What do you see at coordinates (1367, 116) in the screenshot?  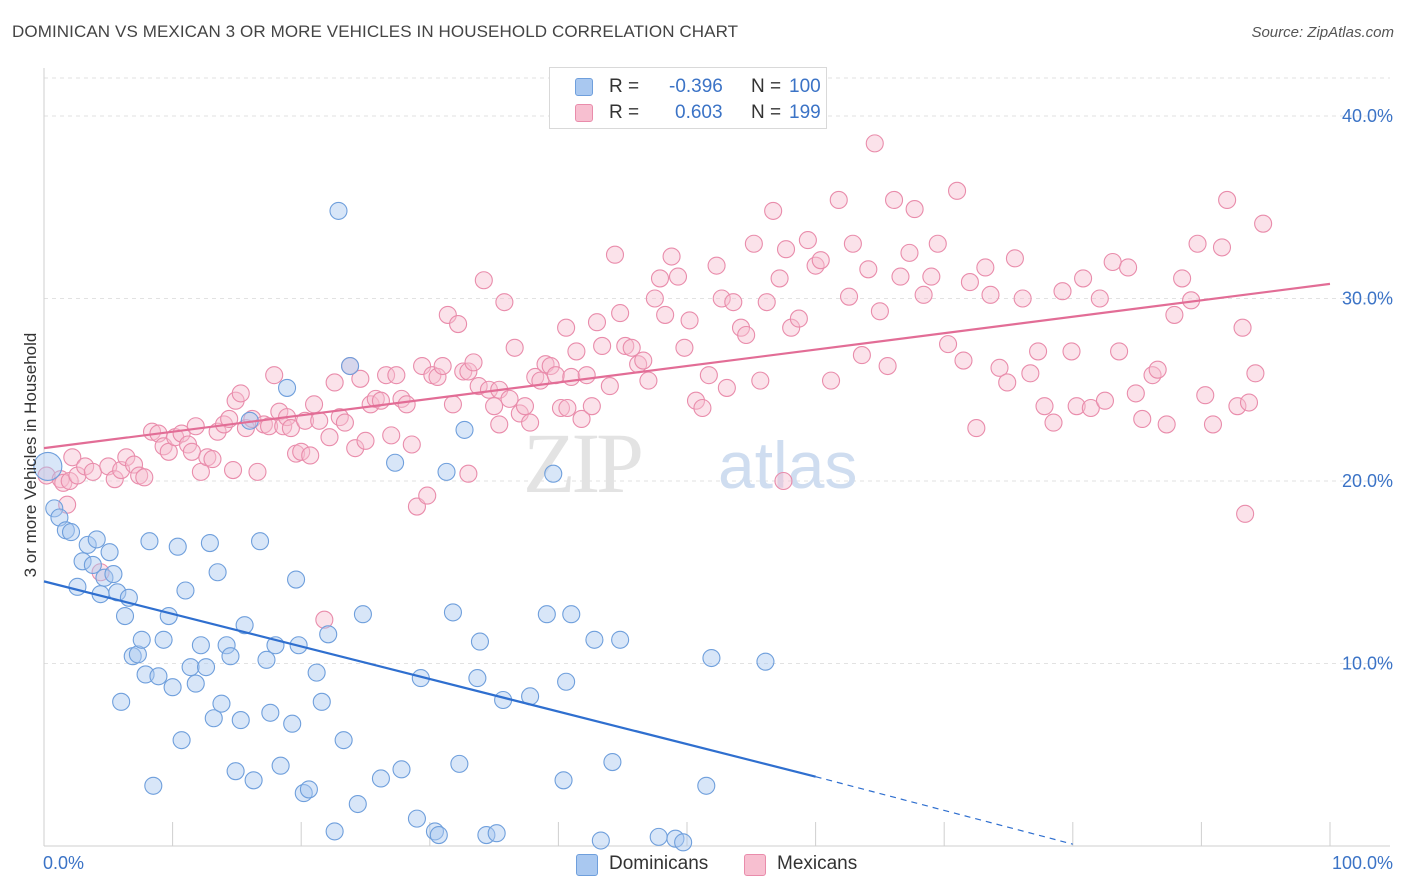 I see `y-tick-label: 40.0%` at bounding box center [1367, 116].